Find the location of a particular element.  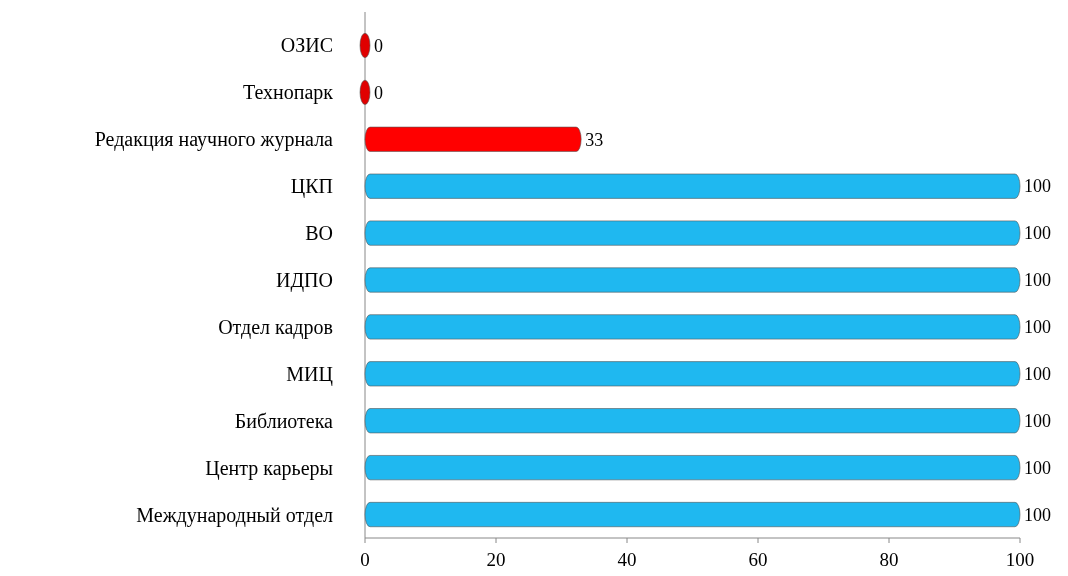

y-tick-label: ОЗИС is located at coordinates (306, 45).